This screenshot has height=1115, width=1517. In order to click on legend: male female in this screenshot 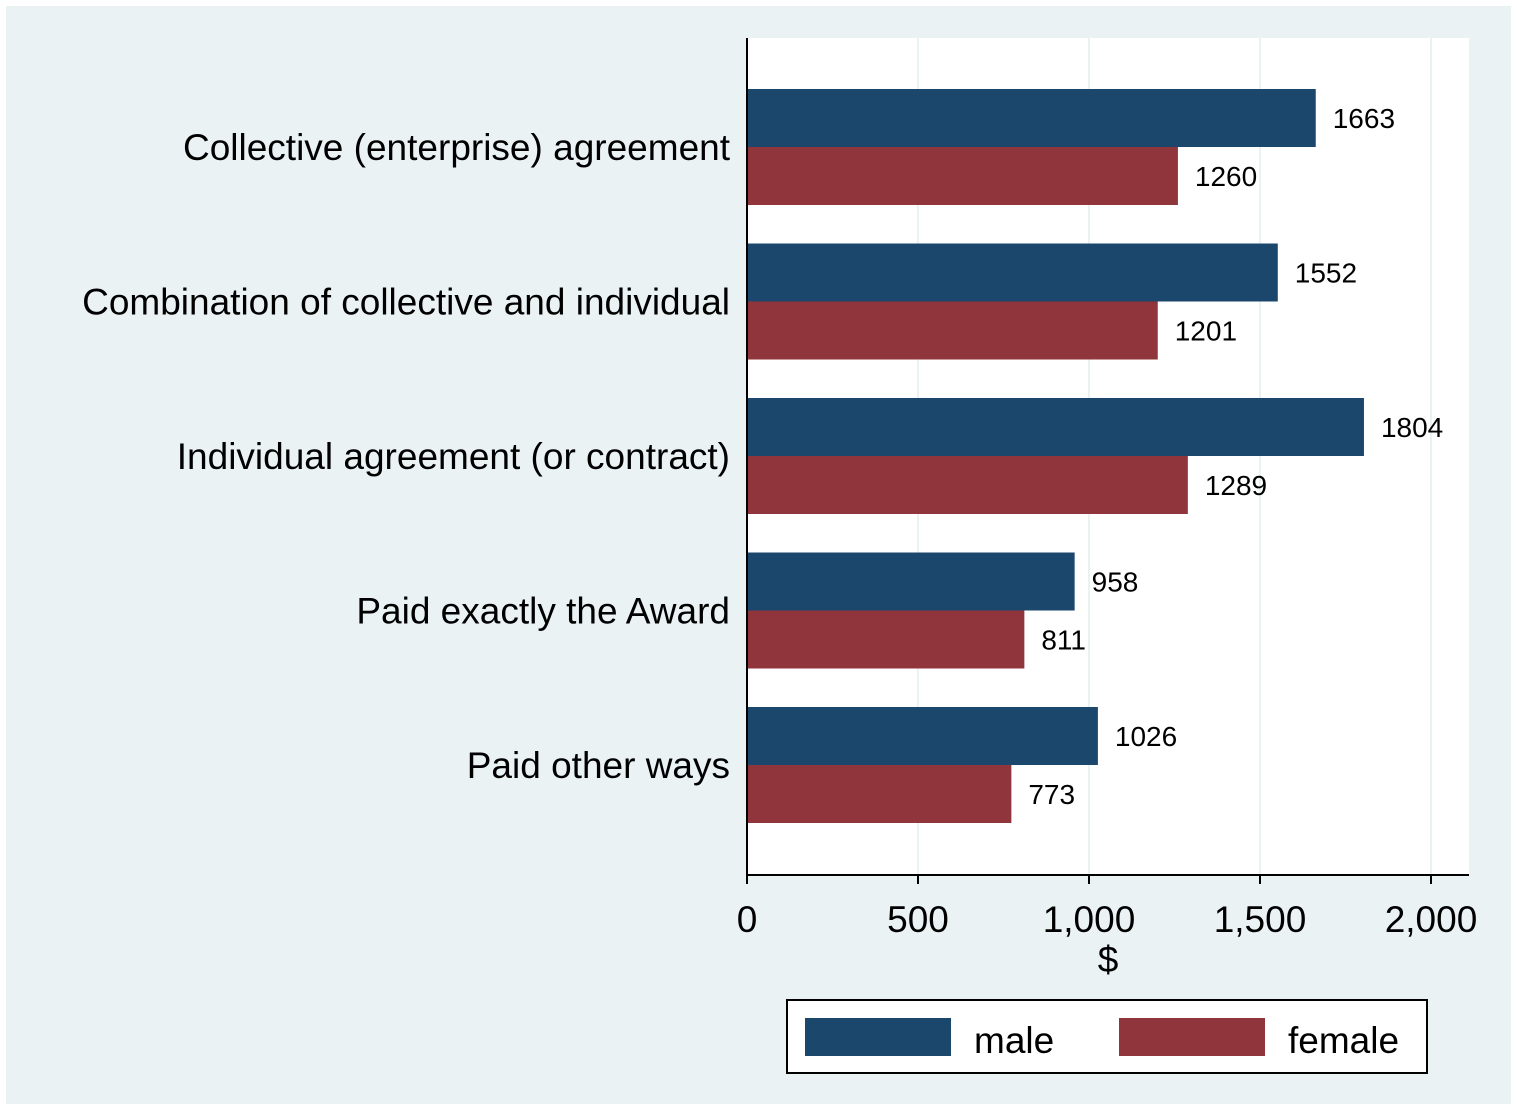, I will do `click(1107, 1036)`.